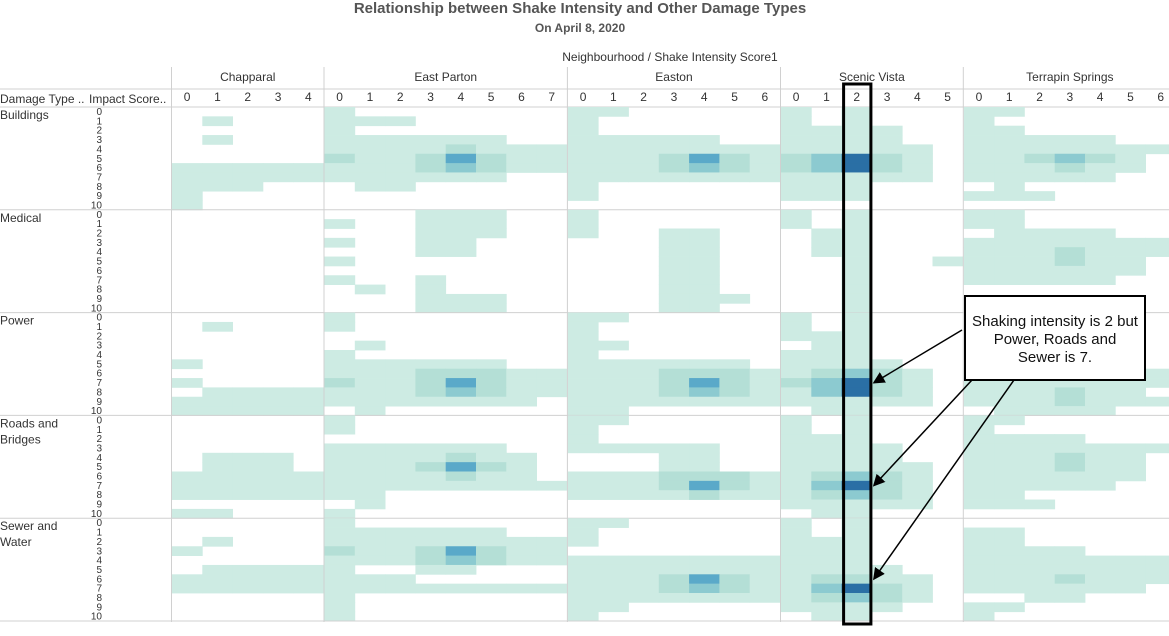  What do you see at coordinates (734, 97) in the screenshot?
I see `x-tick-label: 5` at bounding box center [734, 97].